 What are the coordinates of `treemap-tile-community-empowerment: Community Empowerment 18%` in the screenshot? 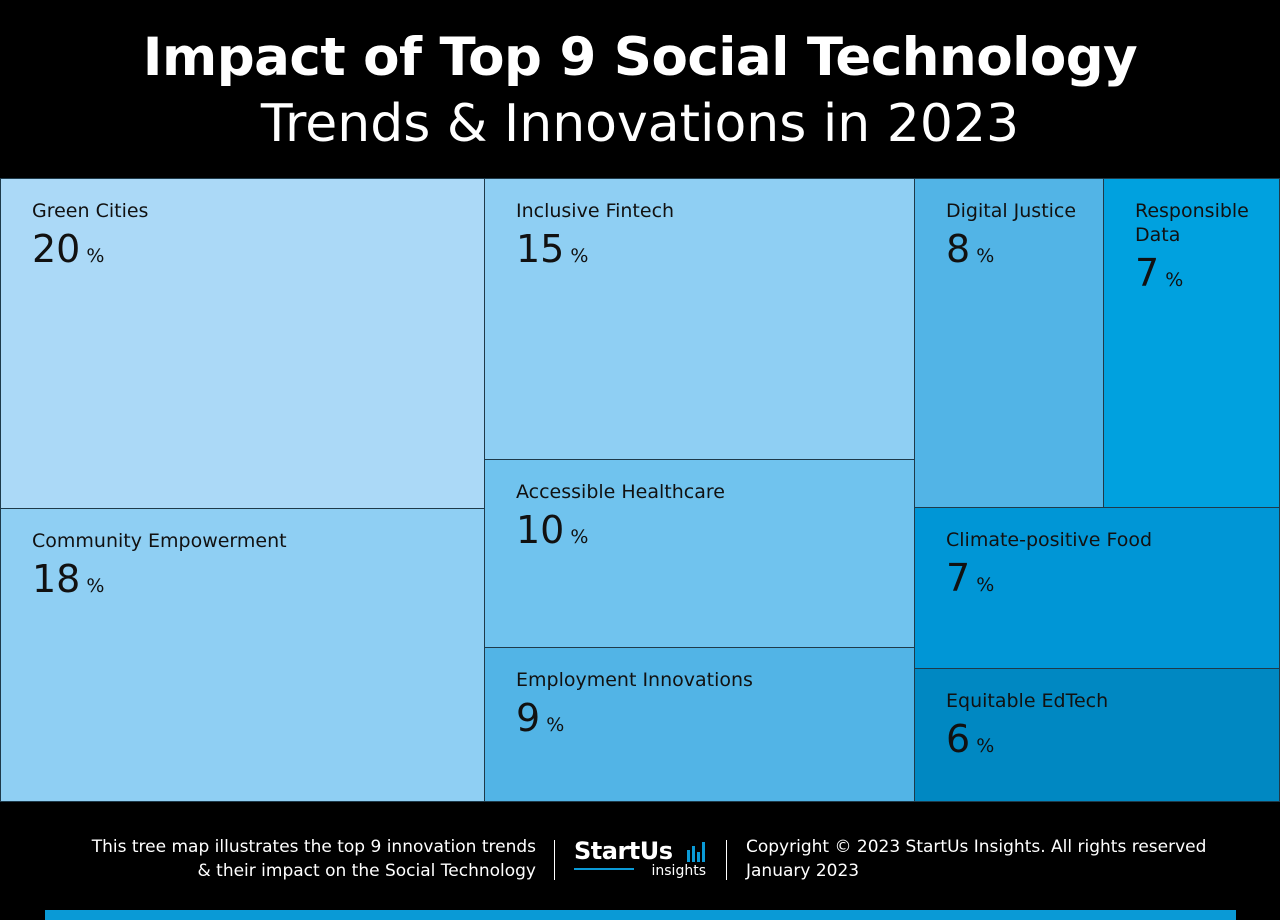 It's located at (242, 655).